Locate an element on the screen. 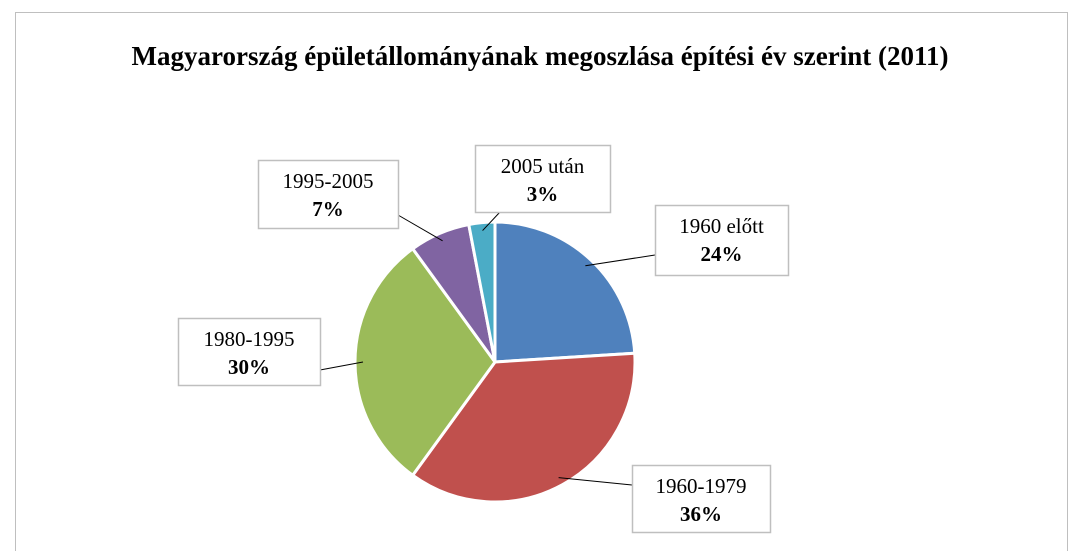 The height and width of the screenshot is (551, 1083). value-label: 7% is located at coordinates (328, 209).